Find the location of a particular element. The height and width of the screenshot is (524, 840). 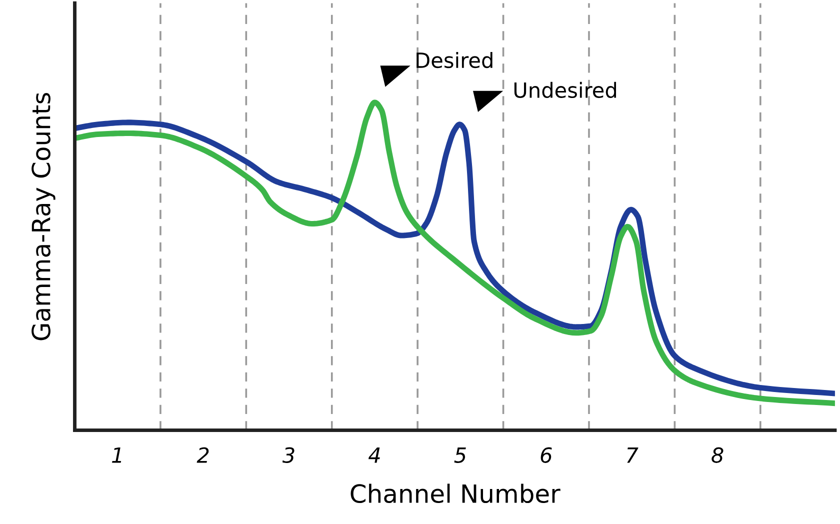

x-tick-label: 4 is located at coordinates (374, 455).